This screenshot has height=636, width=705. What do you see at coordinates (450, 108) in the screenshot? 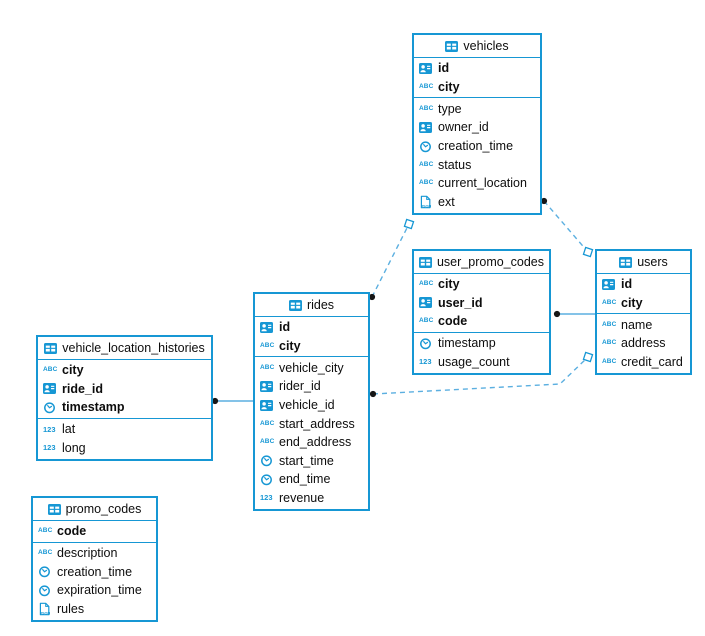
I see `field-name: type` at bounding box center [450, 108].